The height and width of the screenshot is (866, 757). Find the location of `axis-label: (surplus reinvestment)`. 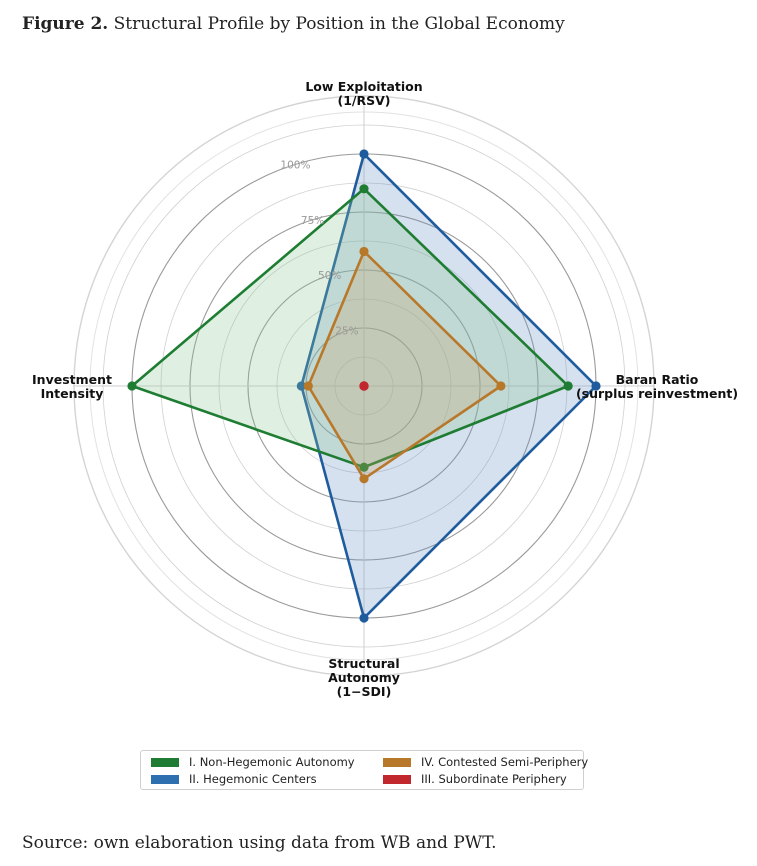

axis-label: (surplus reinvestment) is located at coordinates (657, 393).